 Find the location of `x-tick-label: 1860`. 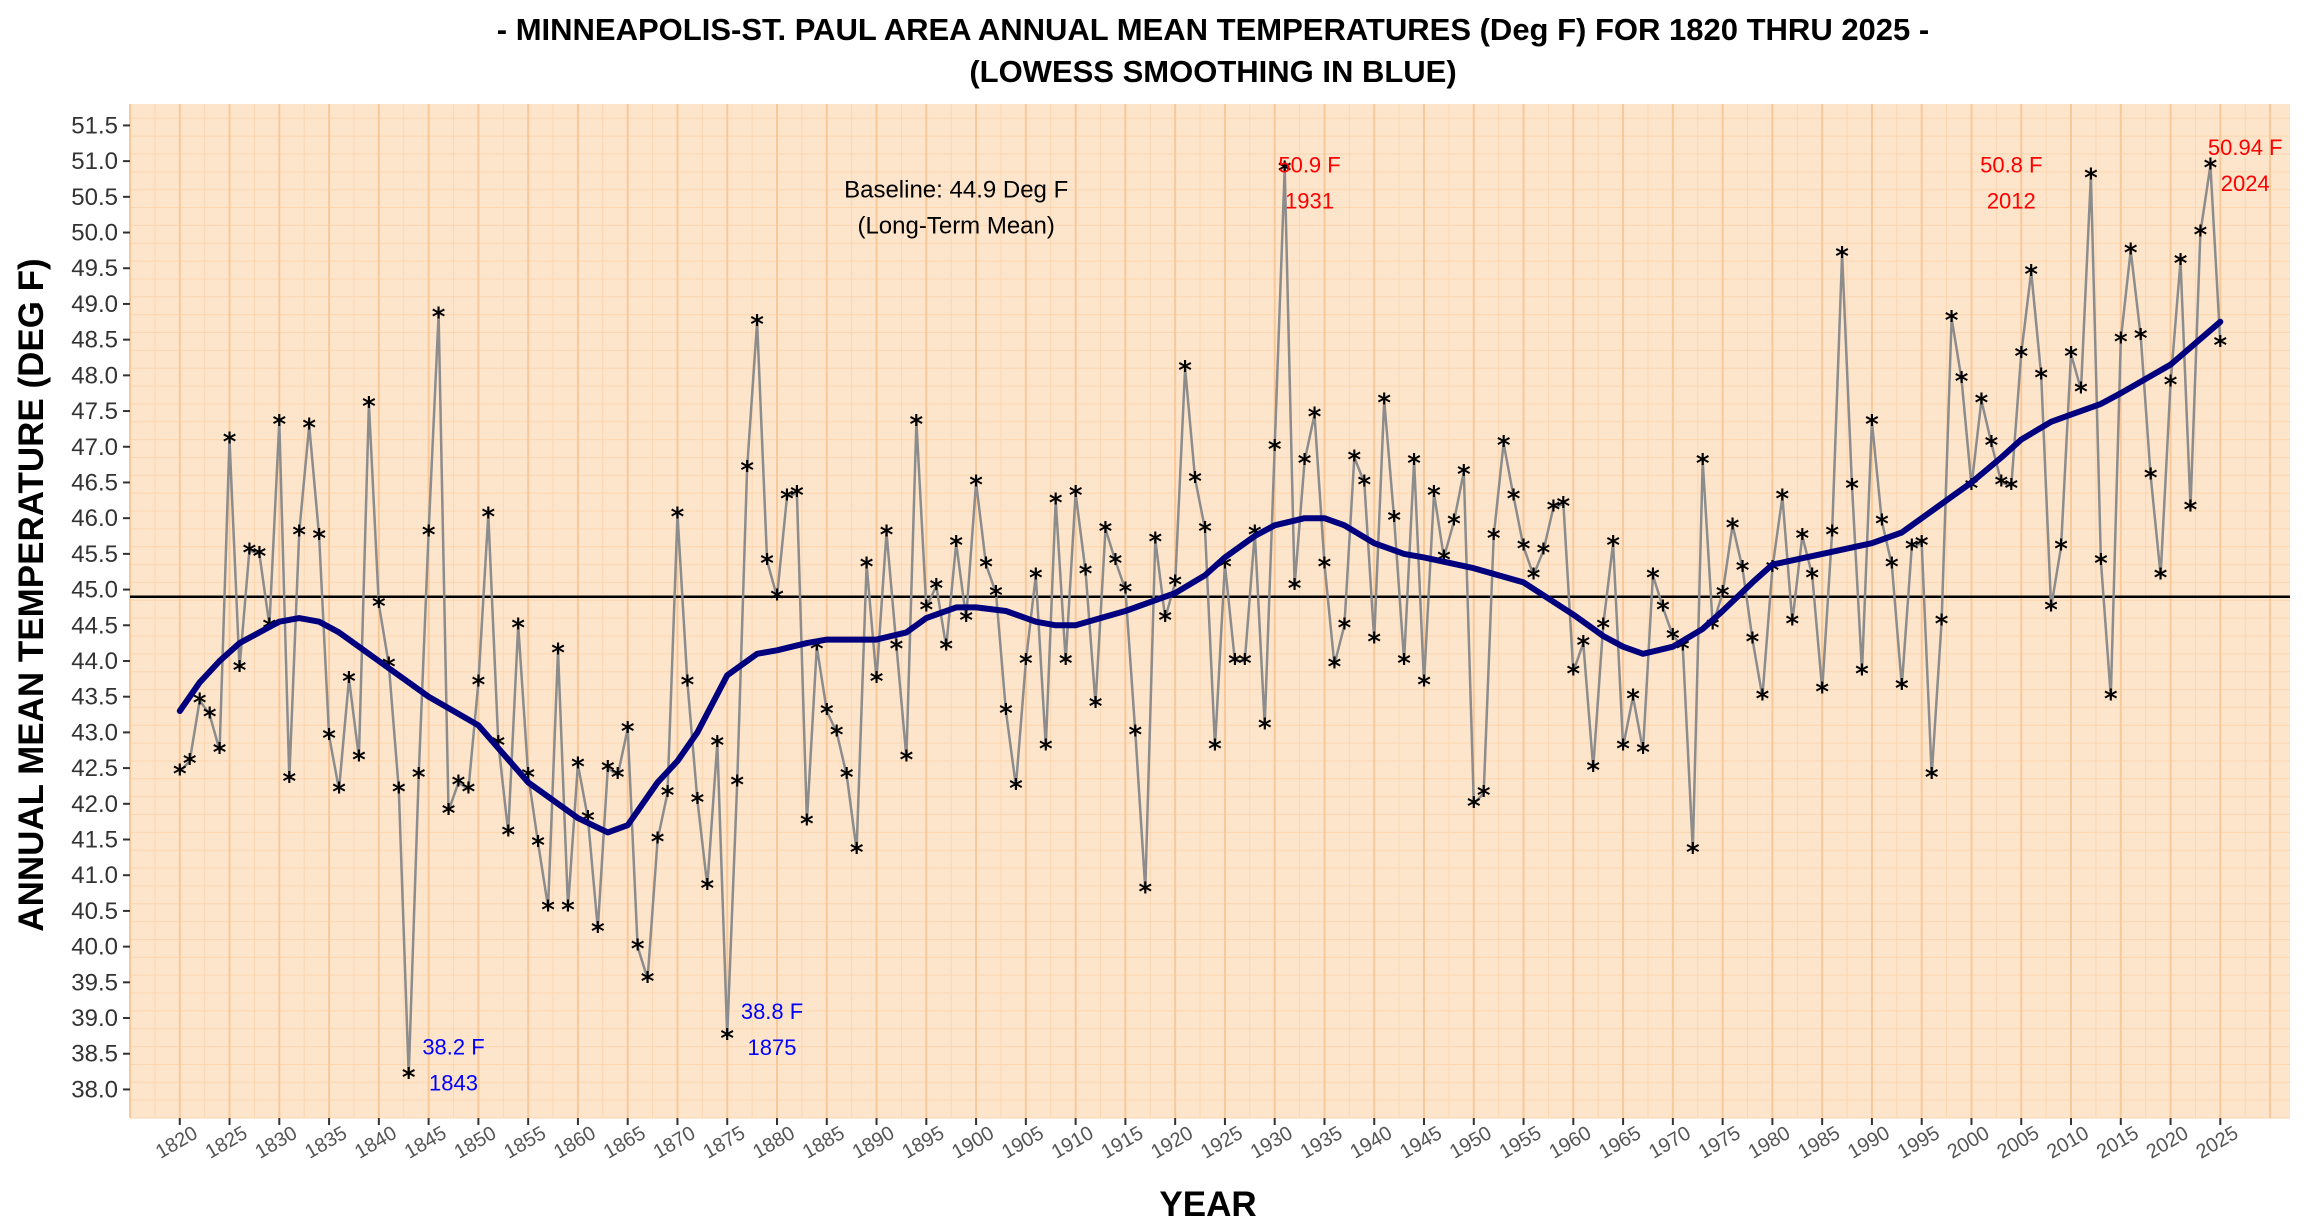

x-tick-label: 1860 is located at coordinates (575, 1142).